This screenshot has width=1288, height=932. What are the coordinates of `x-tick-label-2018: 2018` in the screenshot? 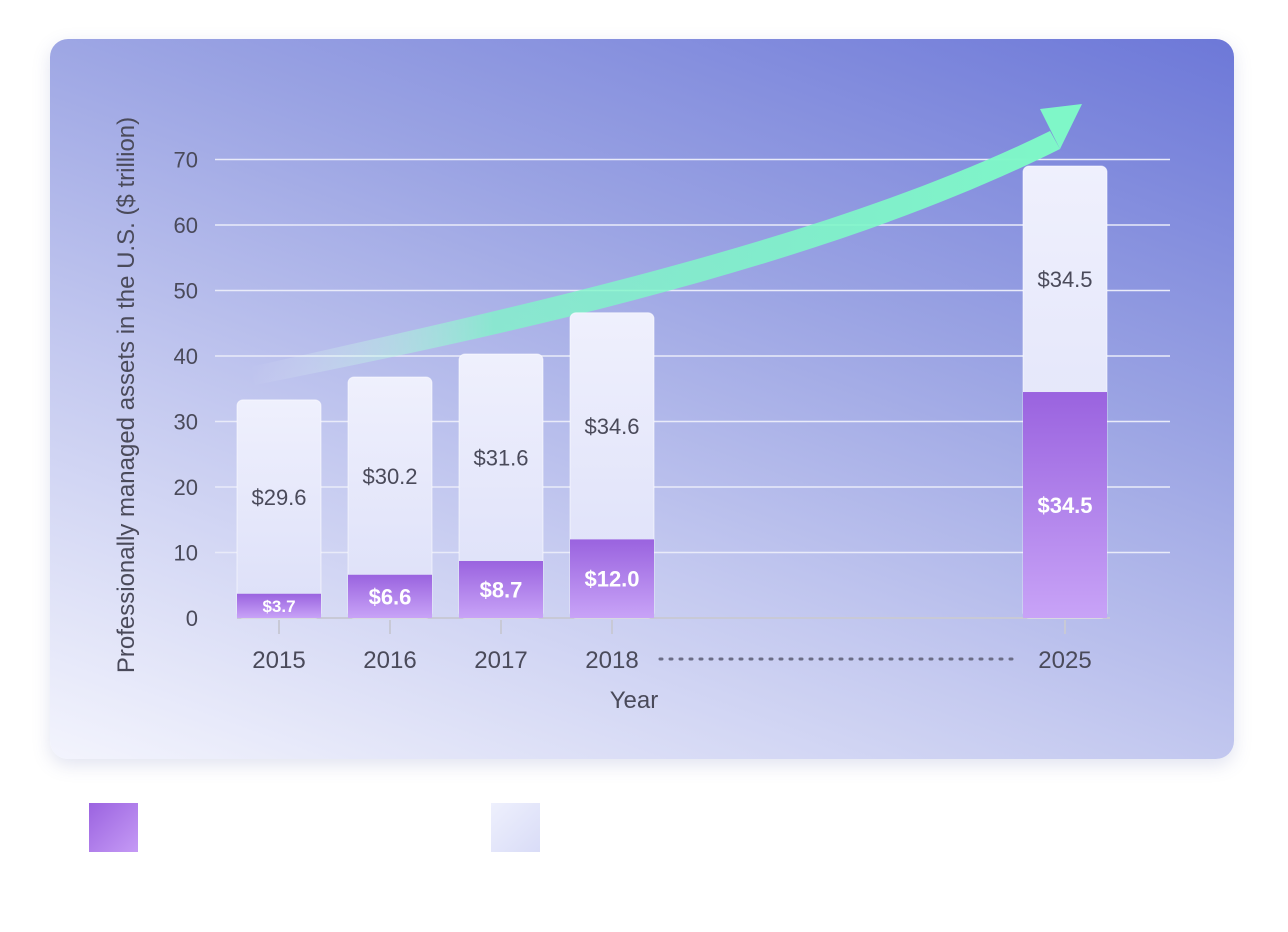 It's located at (611, 660).